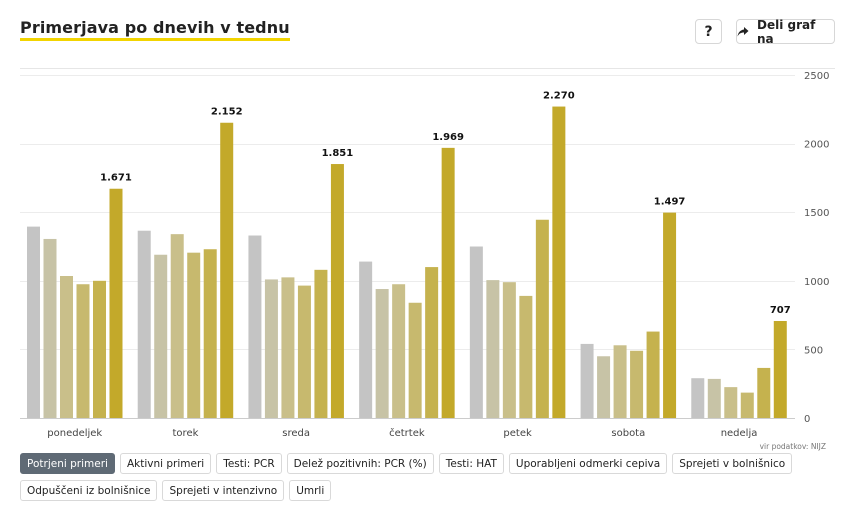 The image size is (857, 516). What do you see at coordinates (360, 463) in the screenshot?
I see `tab-delež-pozitivnih-pcr: Delež pozitivnih: PCR (%)` at bounding box center [360, 463].